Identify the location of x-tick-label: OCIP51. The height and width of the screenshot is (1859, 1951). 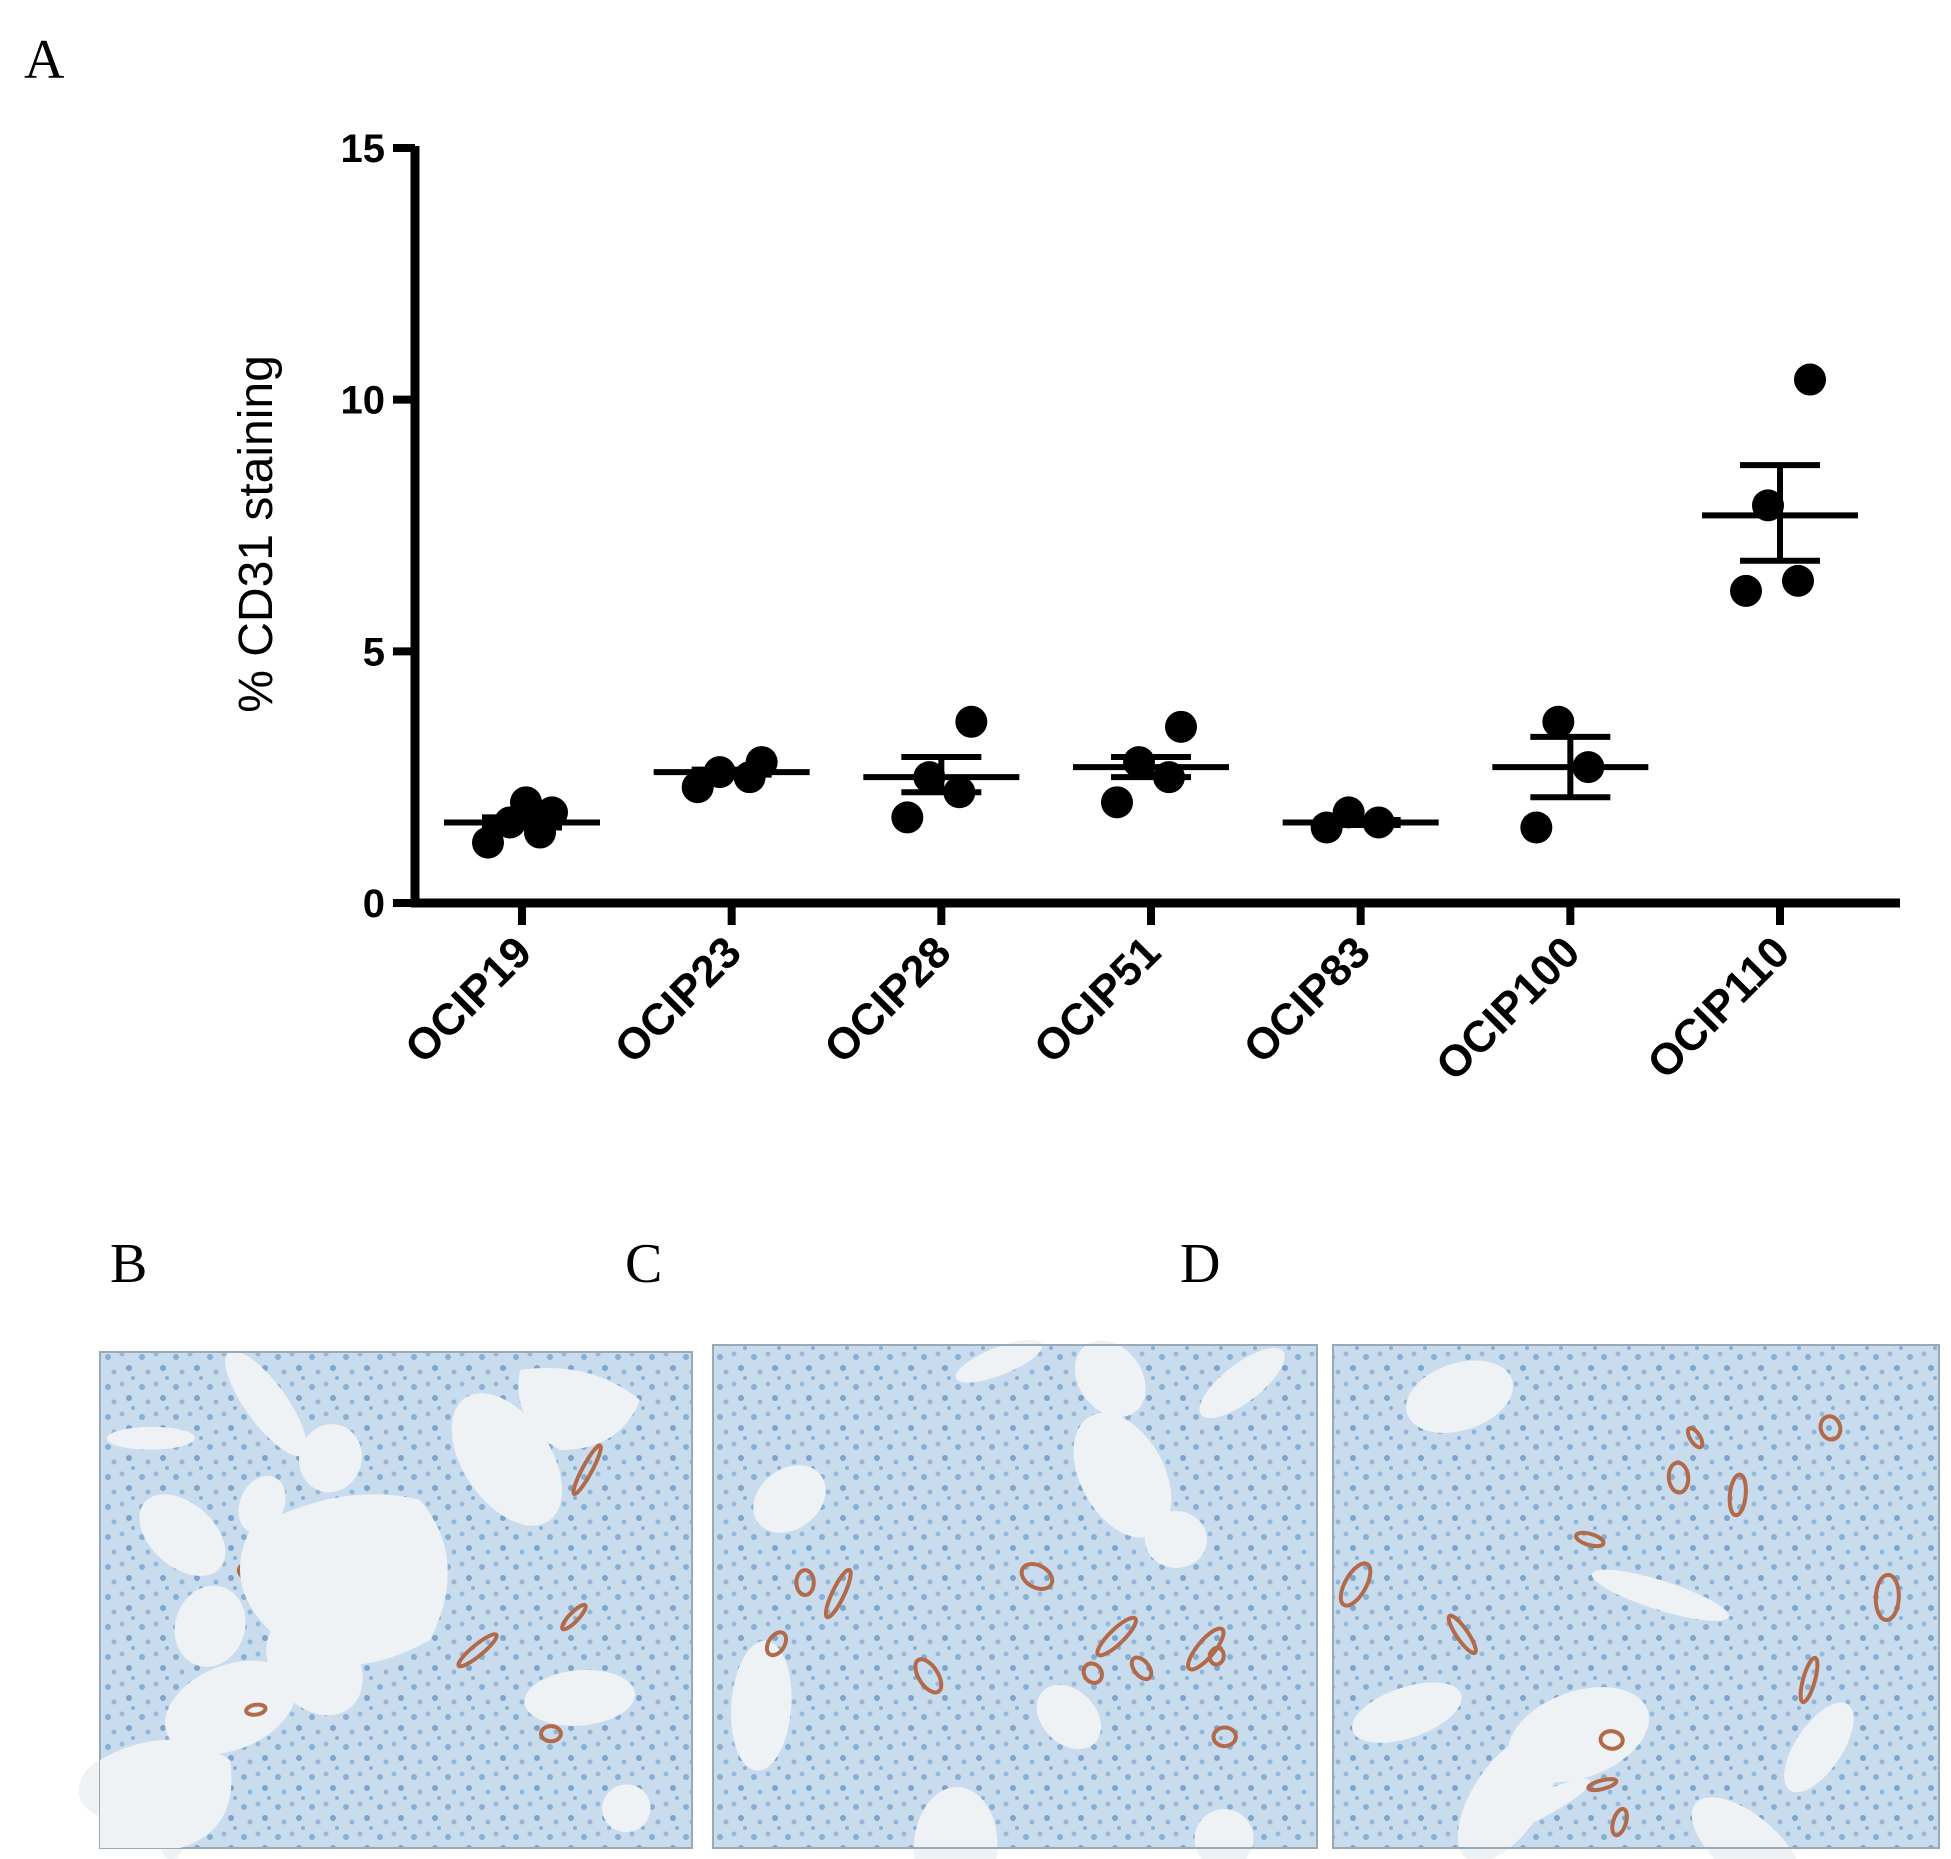
(1097, 999).